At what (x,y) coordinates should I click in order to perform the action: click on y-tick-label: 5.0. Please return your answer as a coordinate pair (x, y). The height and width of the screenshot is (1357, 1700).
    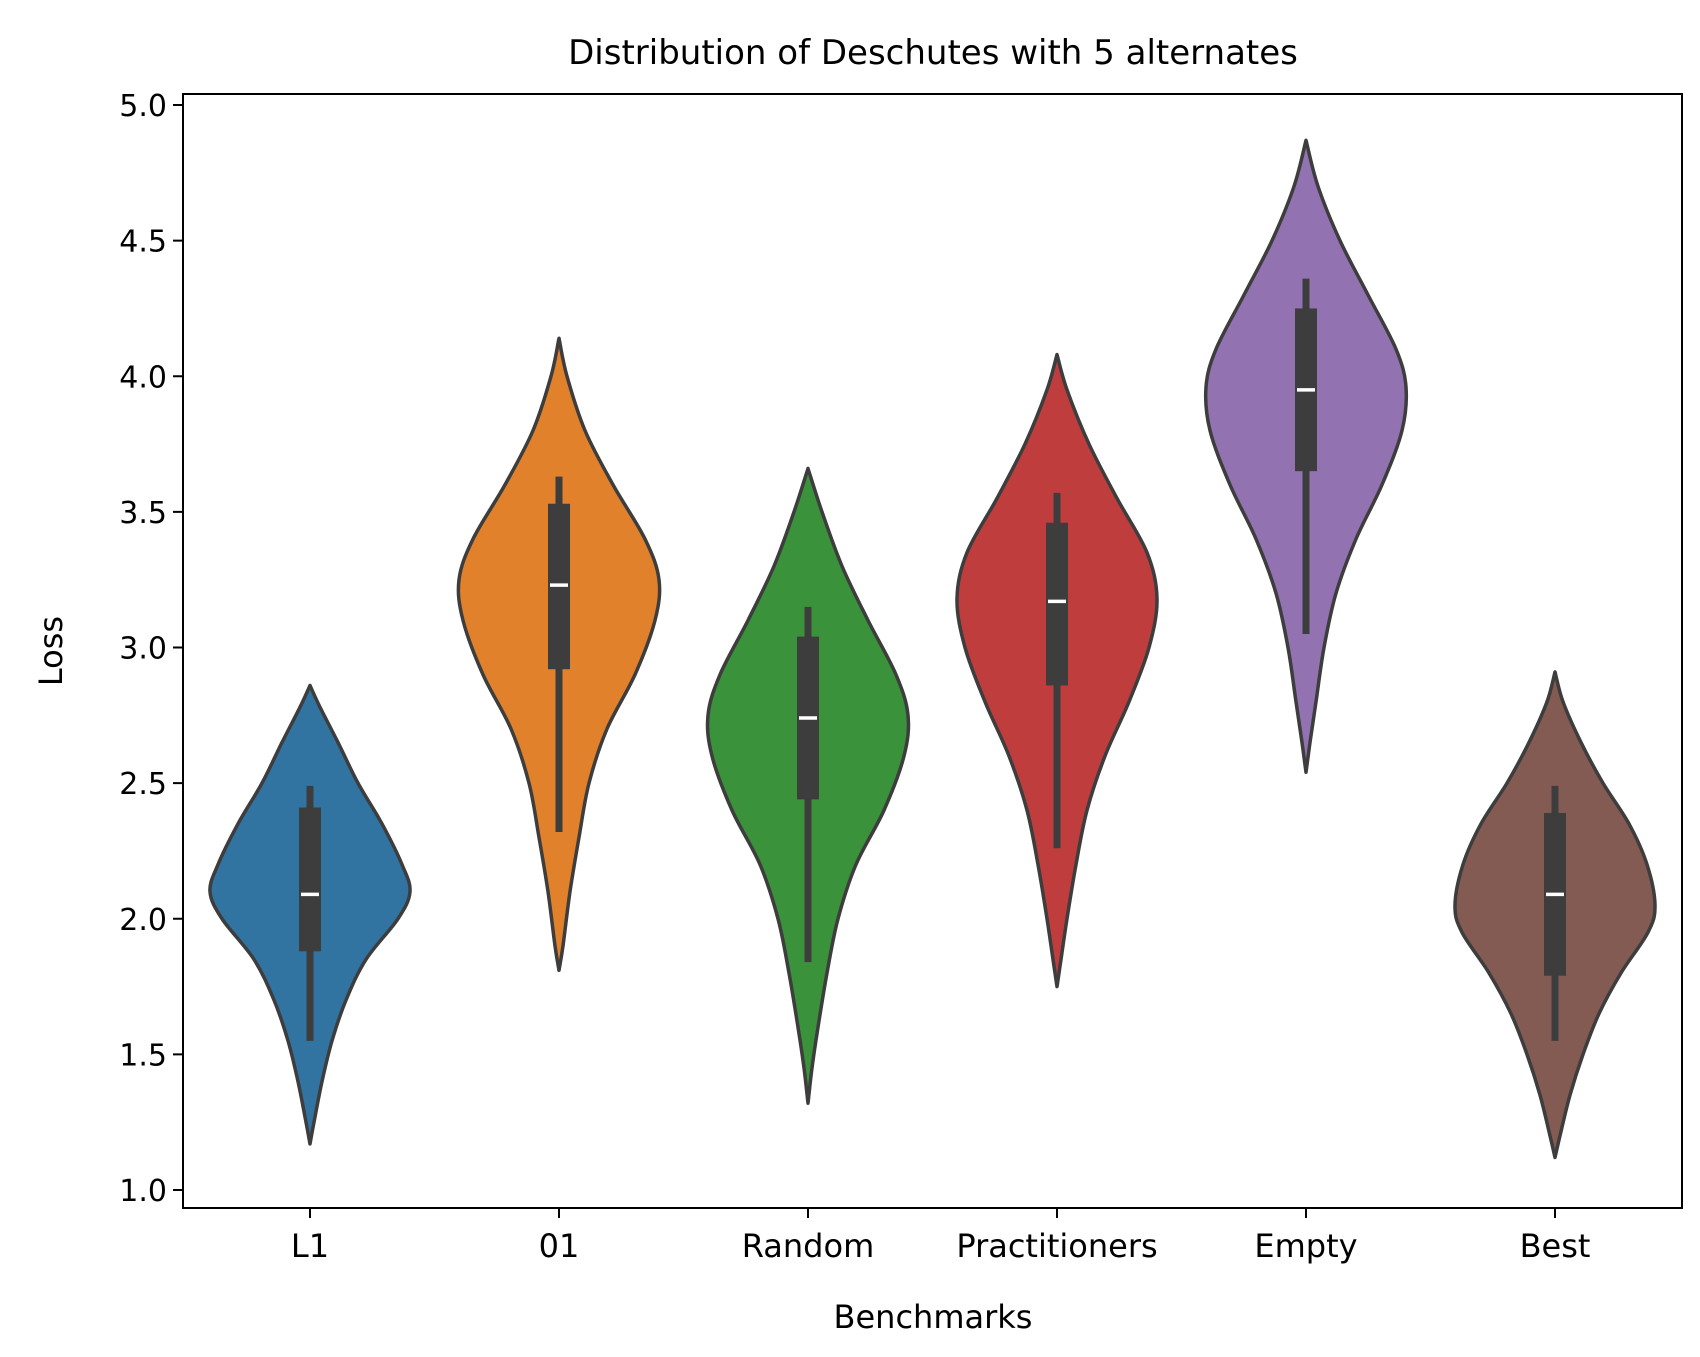
    Looking at the image, I should click on (143, 106).